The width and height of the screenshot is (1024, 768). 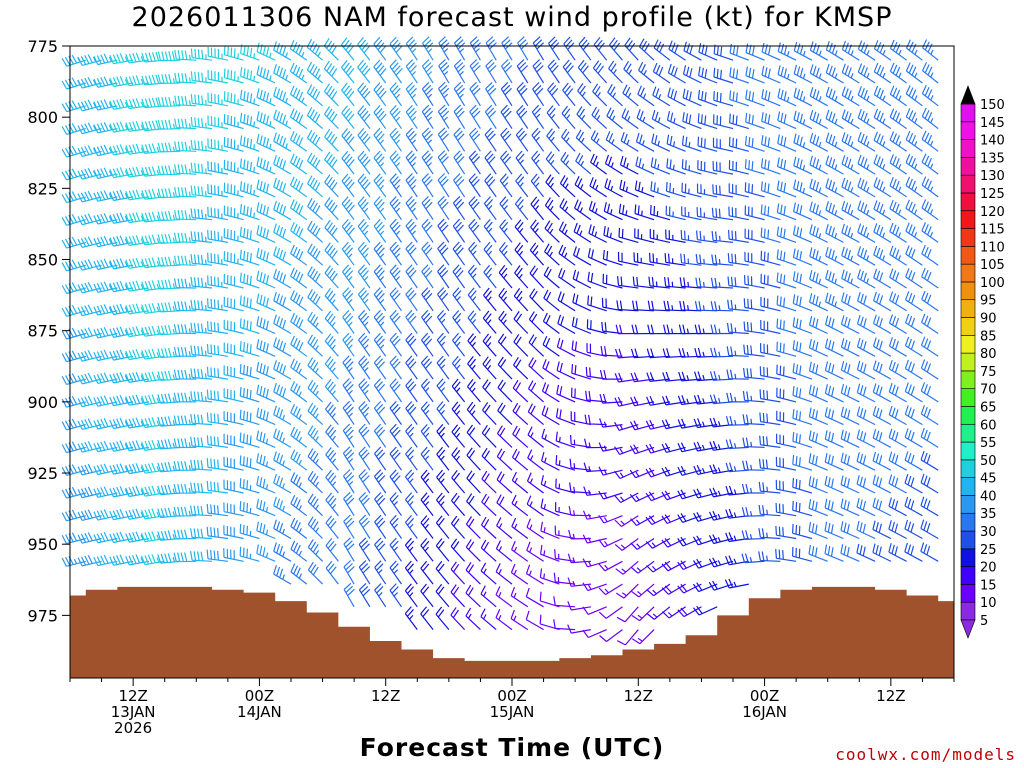 I want to click on credit-link: coolwx.com/models, so click(x=925, y=754).